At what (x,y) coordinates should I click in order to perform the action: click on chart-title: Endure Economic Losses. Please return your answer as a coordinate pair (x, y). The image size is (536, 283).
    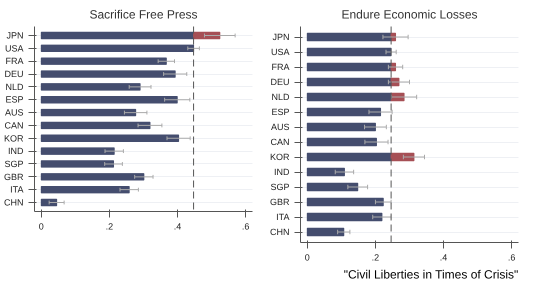
    Looking at the image, I should click on (409, 15).